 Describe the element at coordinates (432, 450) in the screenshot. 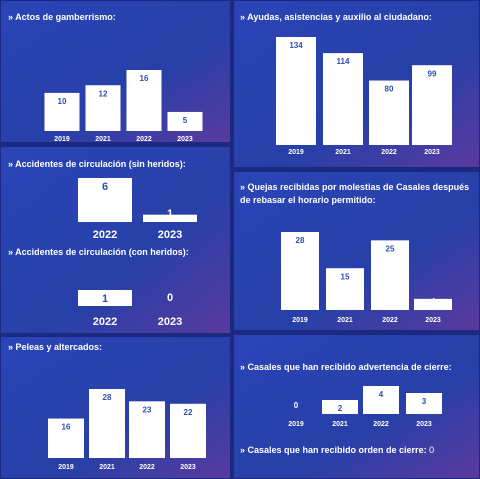

I see `stat-value: 0` at that location.